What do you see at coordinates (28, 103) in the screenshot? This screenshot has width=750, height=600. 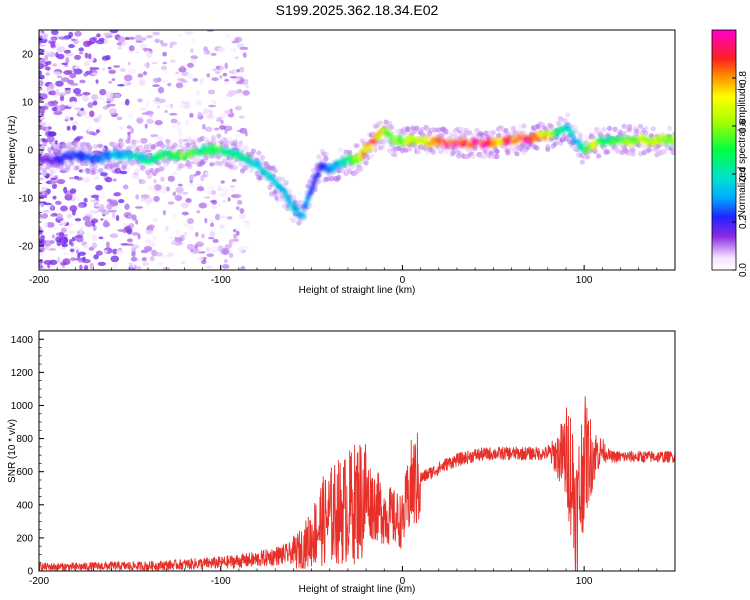 I see `y-tick-label: 10` at bounding box center [28, 103].